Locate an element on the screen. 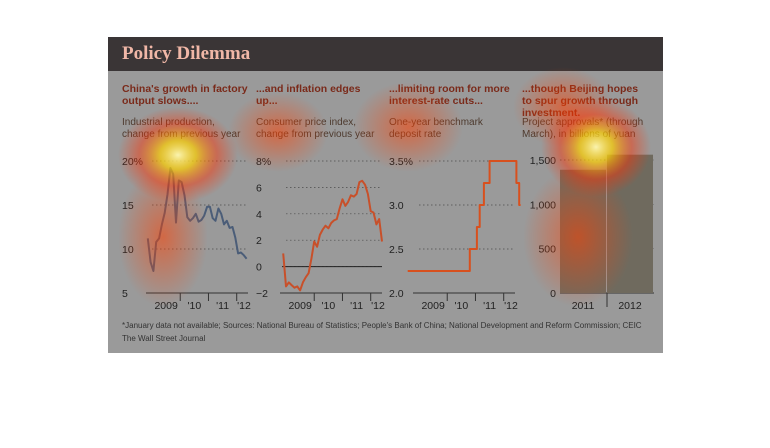  y-tick-label: 2 is located at coordinates (259, 241).